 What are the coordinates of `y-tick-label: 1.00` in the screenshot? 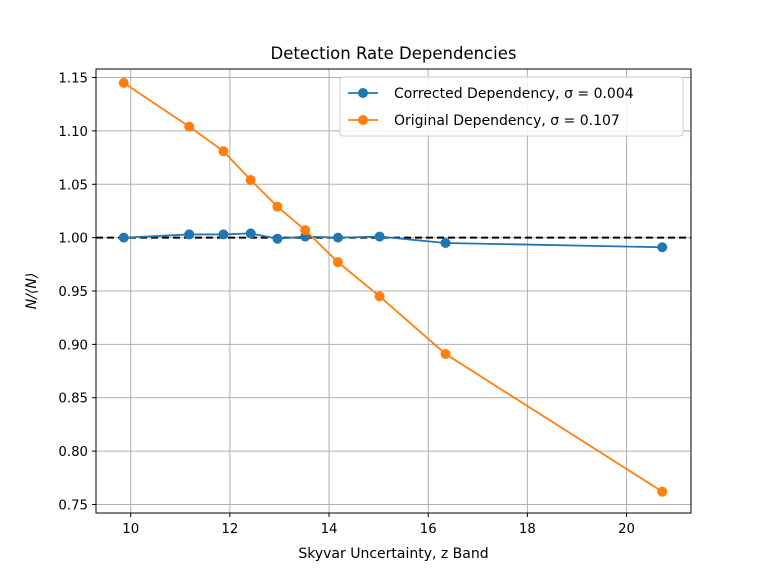 It's located at (73, 239).